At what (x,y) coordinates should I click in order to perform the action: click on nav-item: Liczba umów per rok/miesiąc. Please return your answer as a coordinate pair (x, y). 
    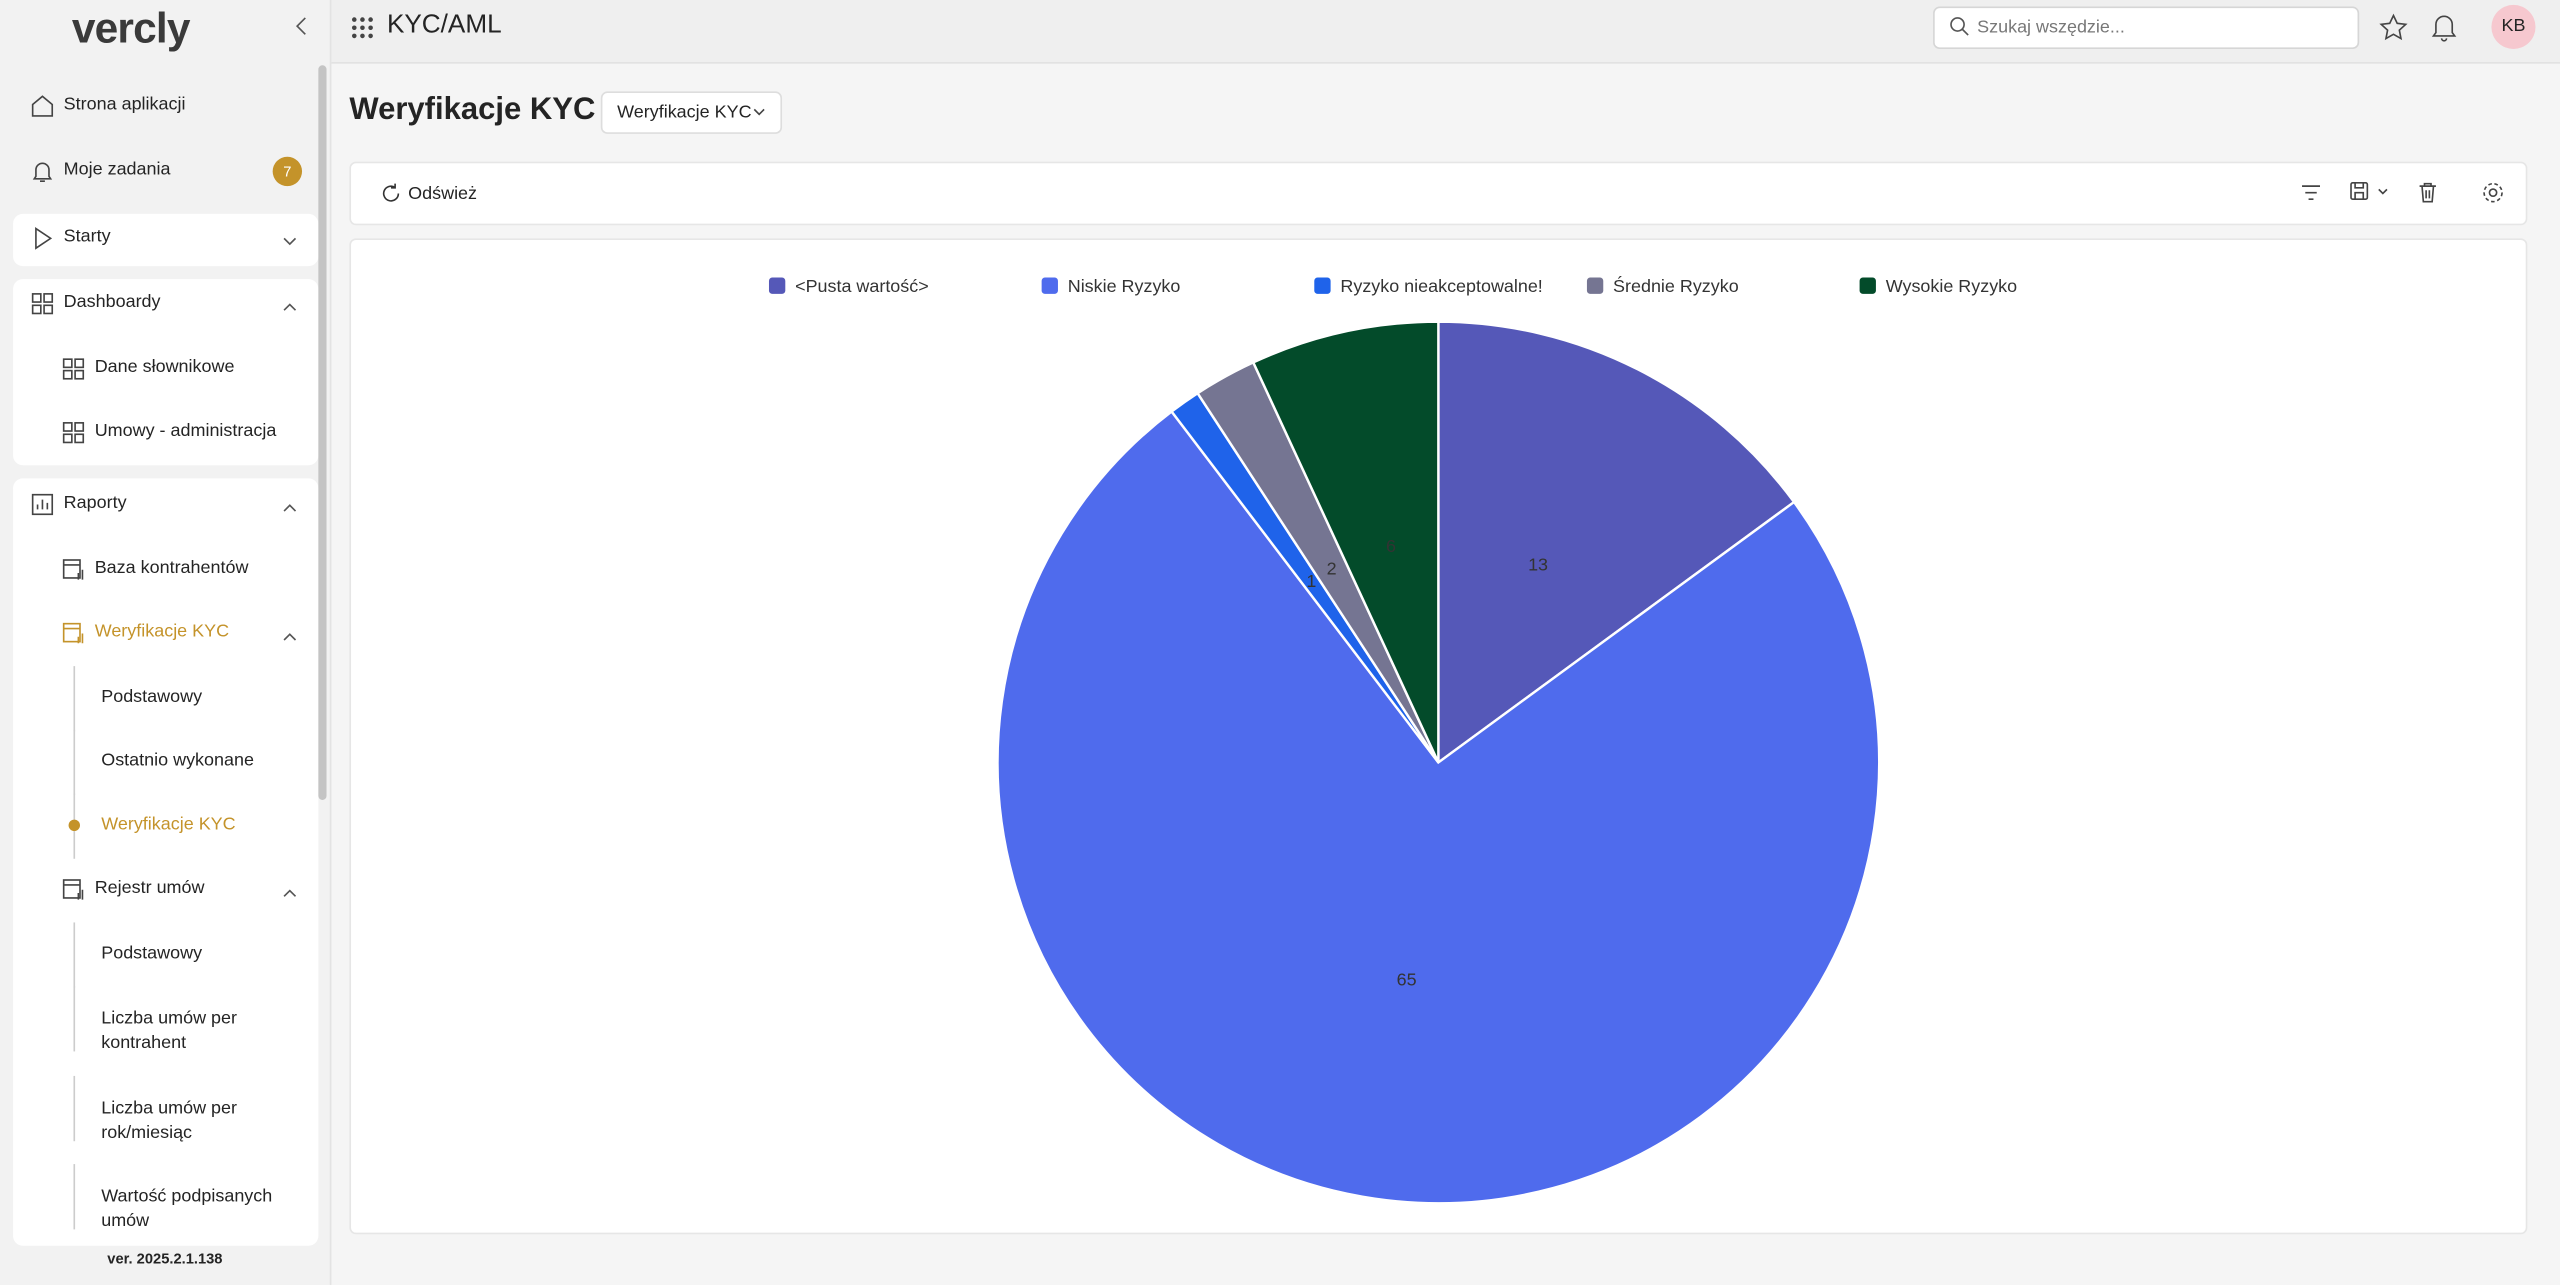
    Looking at the image, I should click on (169, 1120).